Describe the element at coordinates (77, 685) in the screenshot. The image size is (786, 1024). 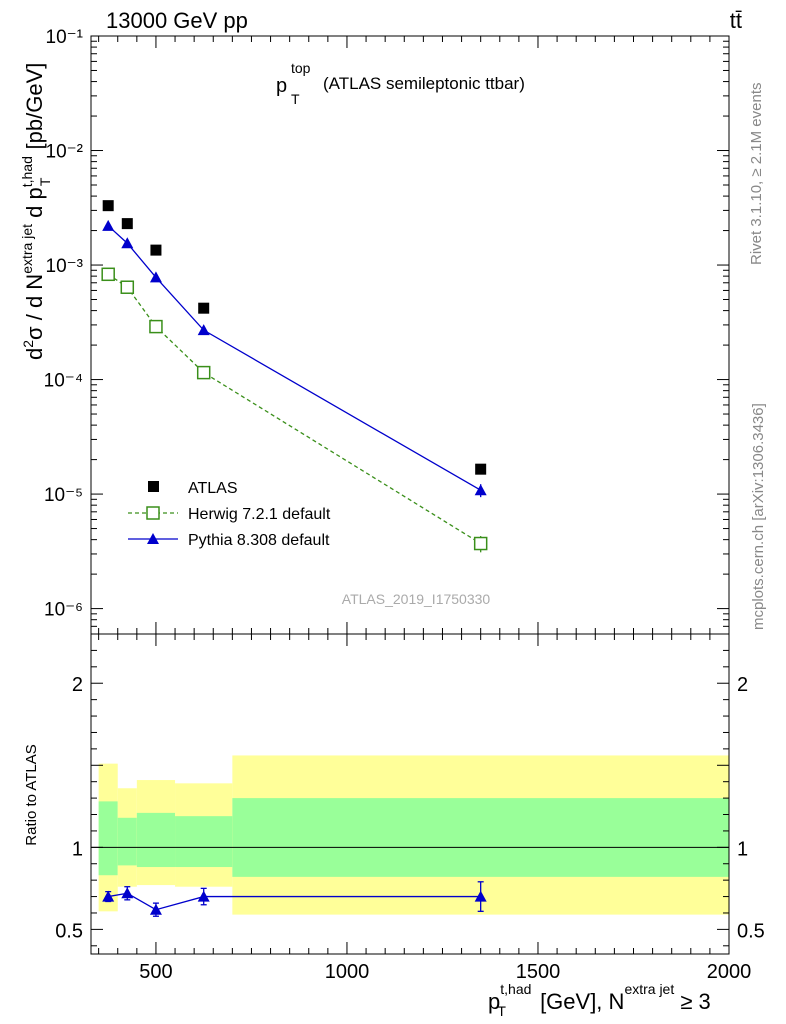
I see `ratio-y-tick-label-left: 2` at that location.